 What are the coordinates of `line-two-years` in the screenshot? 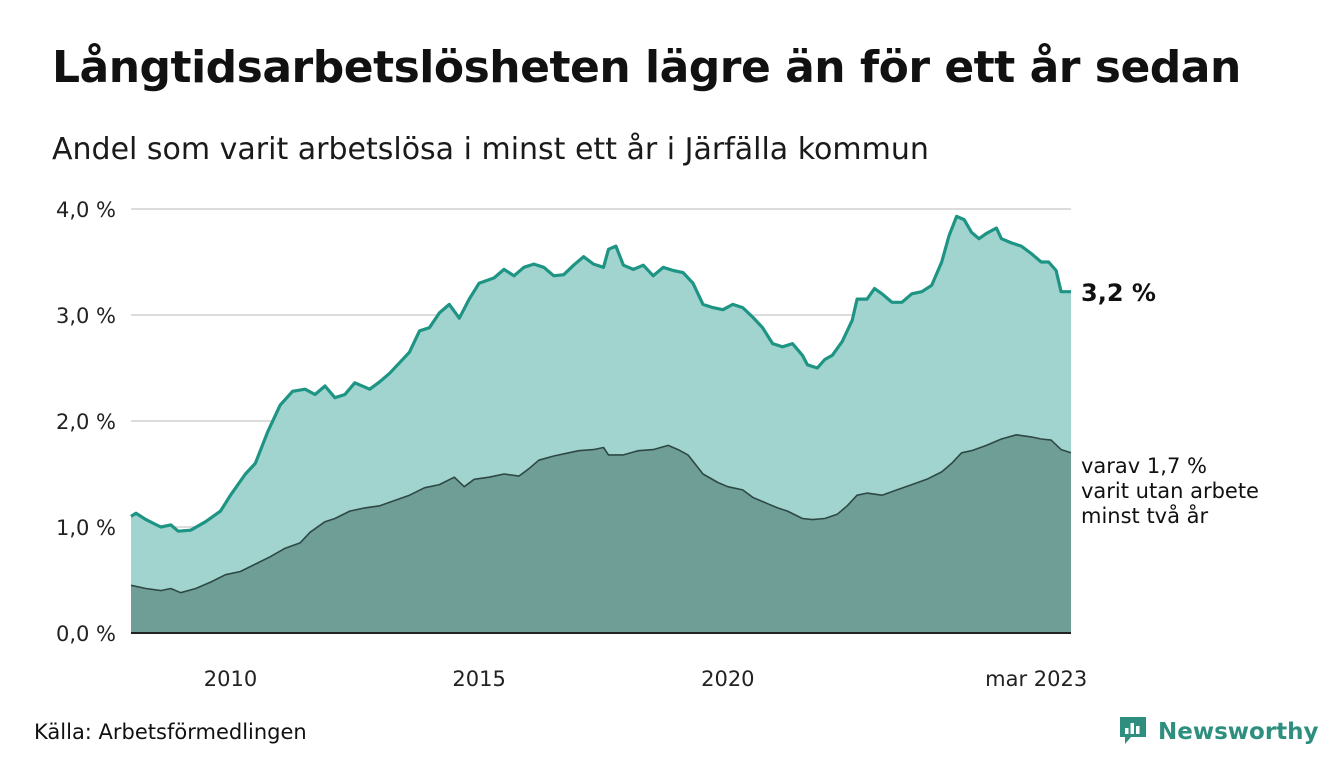 It's located at (601, 514).